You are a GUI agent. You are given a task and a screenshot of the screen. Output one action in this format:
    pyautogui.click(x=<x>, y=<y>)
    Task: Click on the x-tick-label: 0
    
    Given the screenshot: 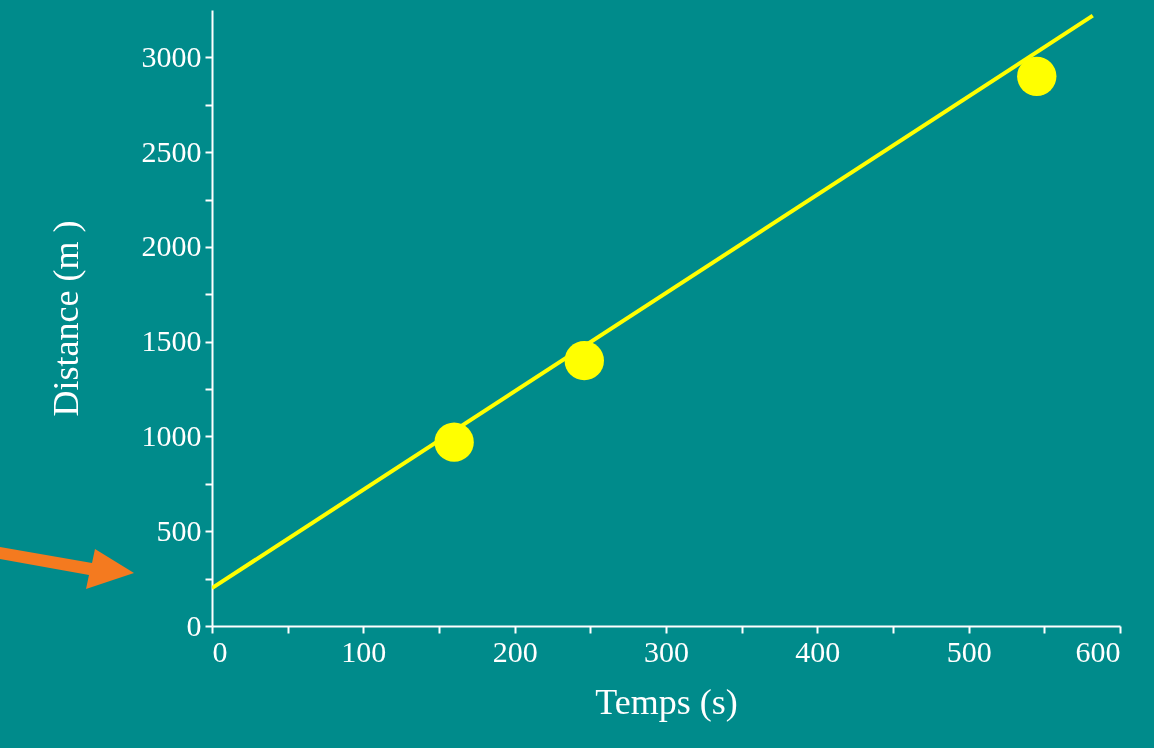 What is the action you would take?
    pyautogui.click(x=220, y=651)
    